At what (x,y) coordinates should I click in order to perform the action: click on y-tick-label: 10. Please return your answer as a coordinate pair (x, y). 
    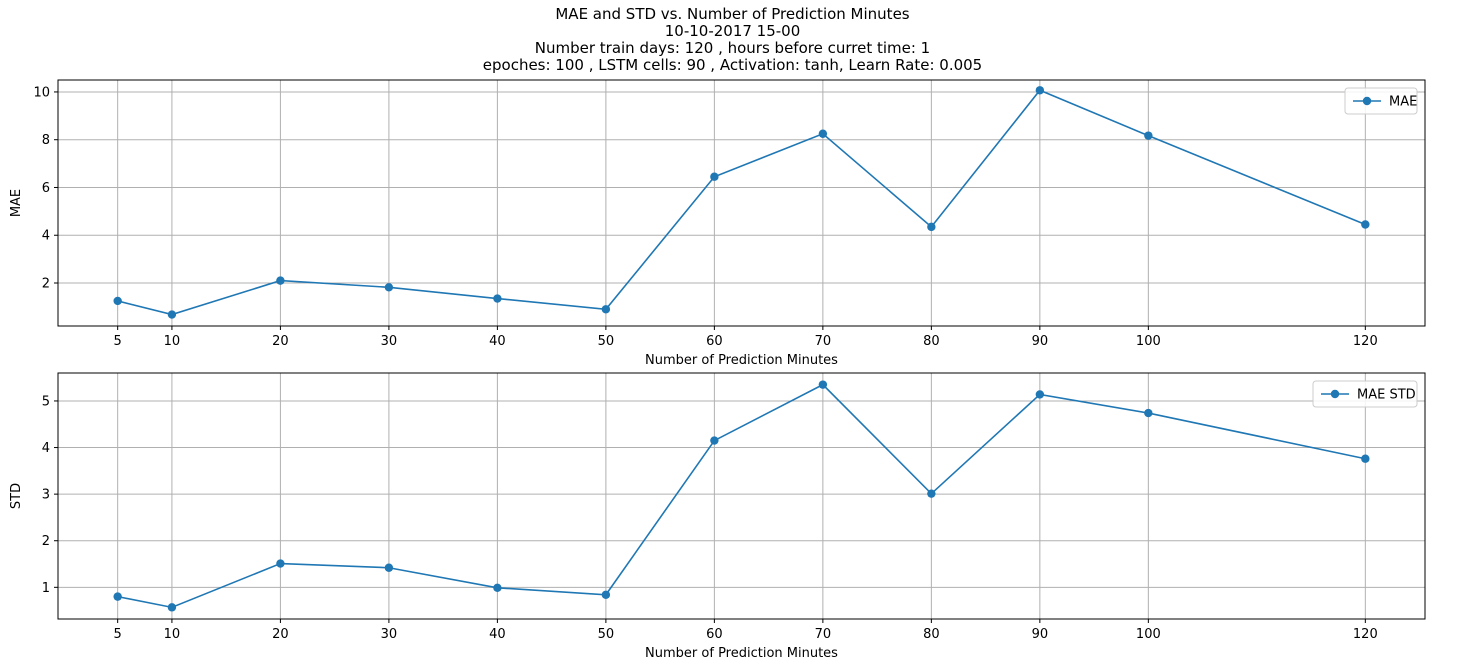
    Looking at the image, I should click on (41, 92).